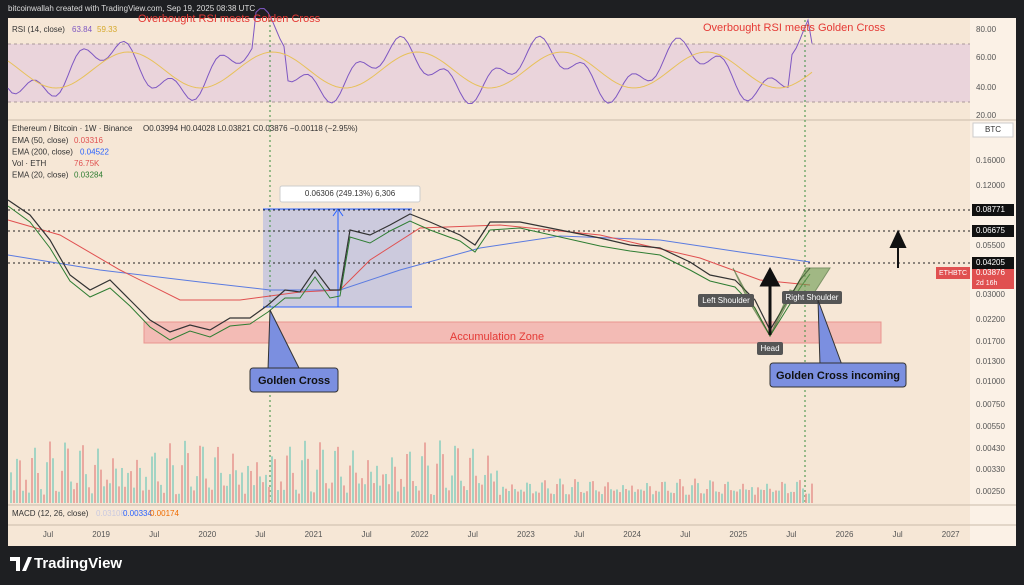  What do you see at coordinates (78, 563) in the screenshot?
I see `brand: TradingView` at bounding box center [78, 563].